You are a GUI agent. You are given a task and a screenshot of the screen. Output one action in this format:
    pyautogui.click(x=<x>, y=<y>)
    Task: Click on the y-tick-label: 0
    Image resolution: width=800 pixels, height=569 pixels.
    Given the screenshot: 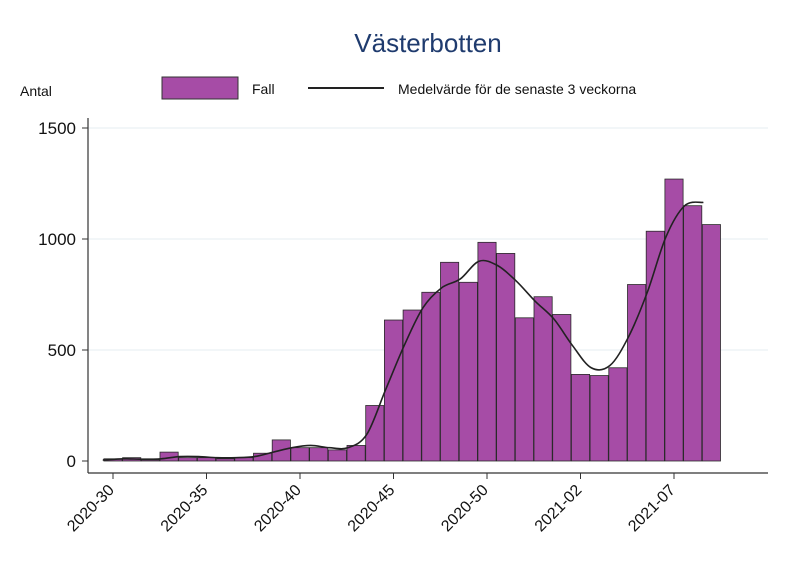 What is the action you would take?
    pyautogui.click(x=71, y=461)
    